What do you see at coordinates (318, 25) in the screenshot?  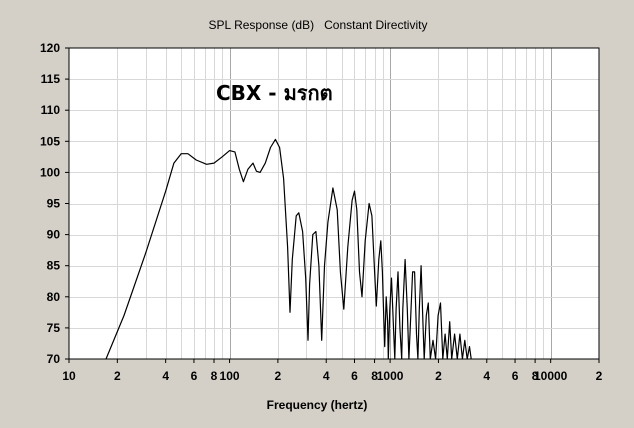 I see `chart-title: SPL Response (dB) Constant Directivity` at bounding box center [318, 25].